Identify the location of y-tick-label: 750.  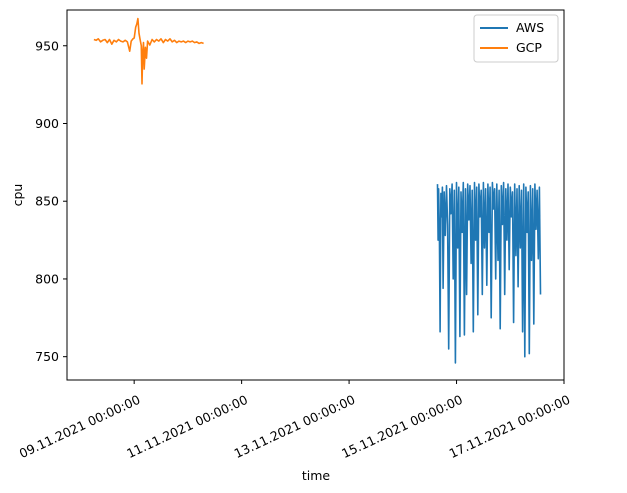
(47, 356).